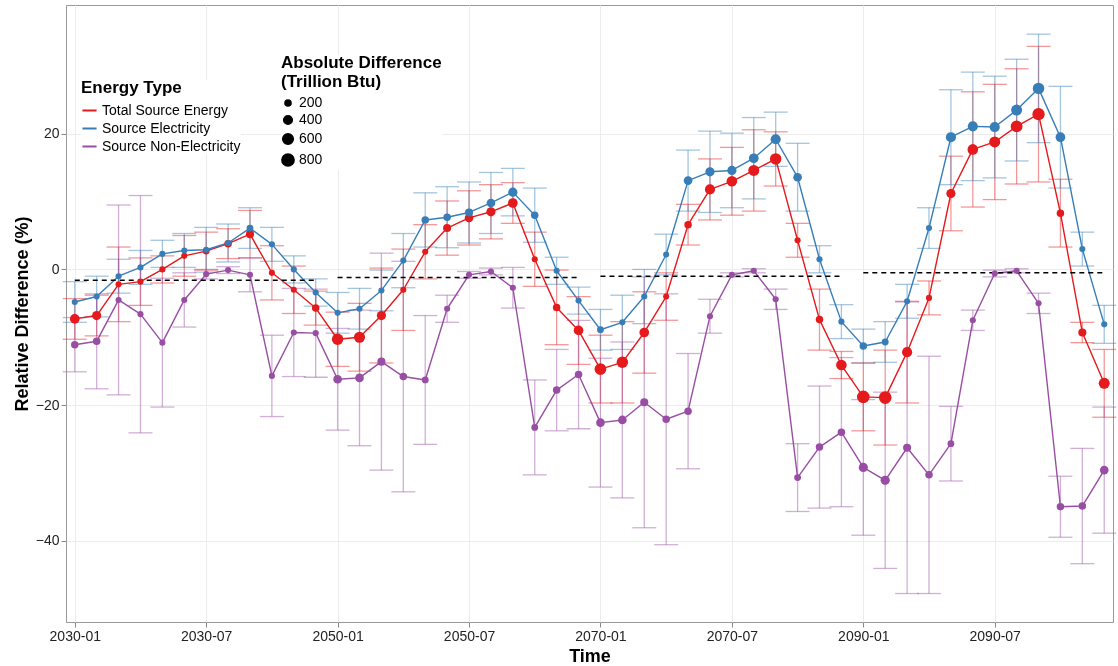 The image size is (1118, 666). What do you see at coordinates (601, 635) in the screenshot?
I see `x-tick-label: 2070-01` at bounding box center [601, 635].